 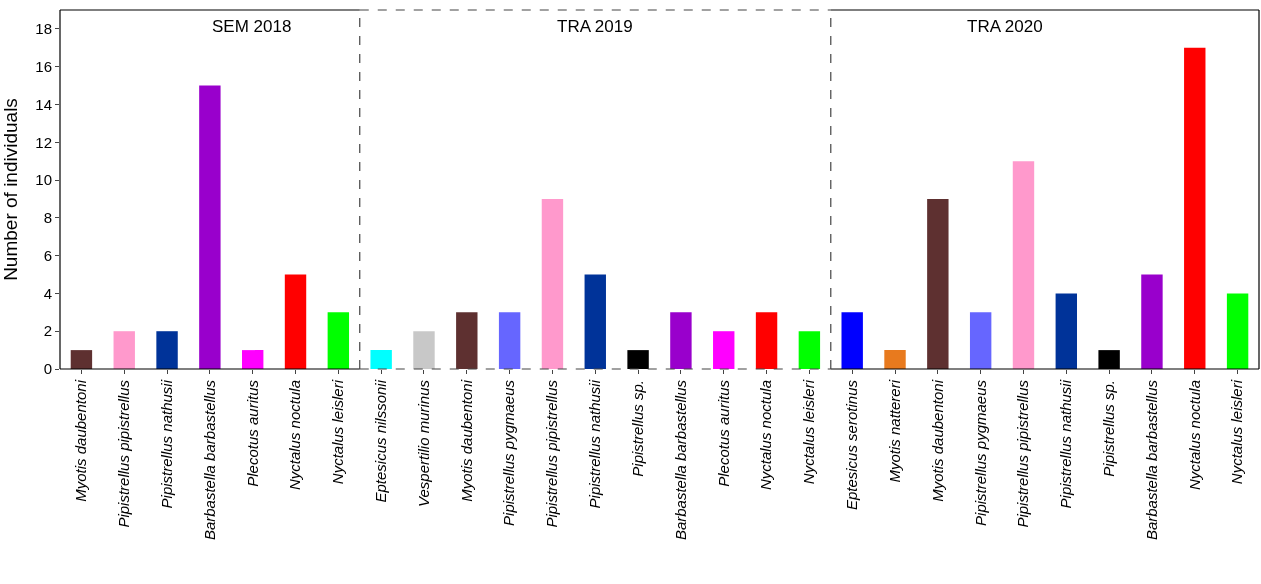 I want to click on y-tick-label: 18, so click(x=43, y=29).